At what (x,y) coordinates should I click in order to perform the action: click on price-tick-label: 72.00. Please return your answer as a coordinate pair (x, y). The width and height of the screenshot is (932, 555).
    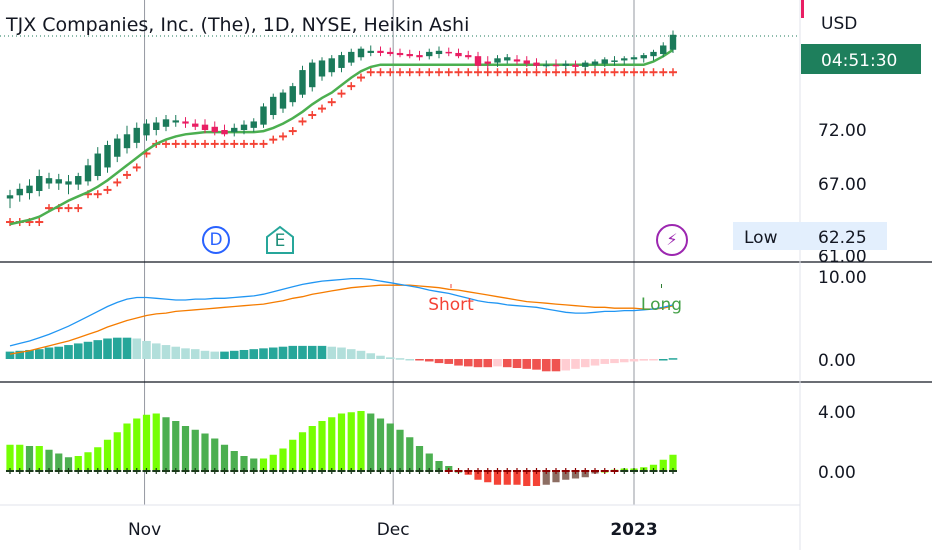
    Looking at the image, I should click on (842, 131).